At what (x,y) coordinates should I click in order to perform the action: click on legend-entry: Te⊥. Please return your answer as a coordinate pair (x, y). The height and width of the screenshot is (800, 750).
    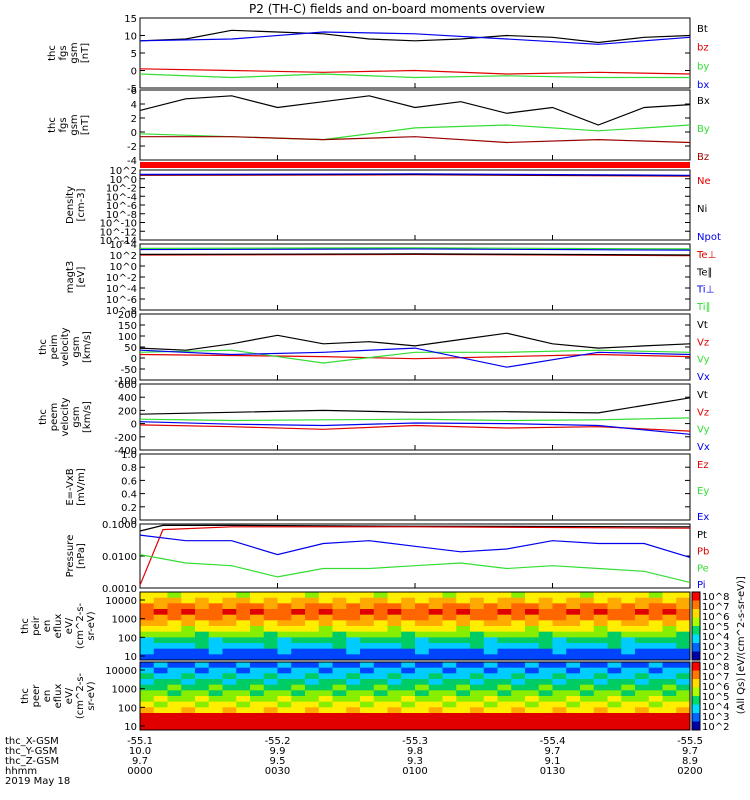
    Looking at the image, I should click on (706, 255).